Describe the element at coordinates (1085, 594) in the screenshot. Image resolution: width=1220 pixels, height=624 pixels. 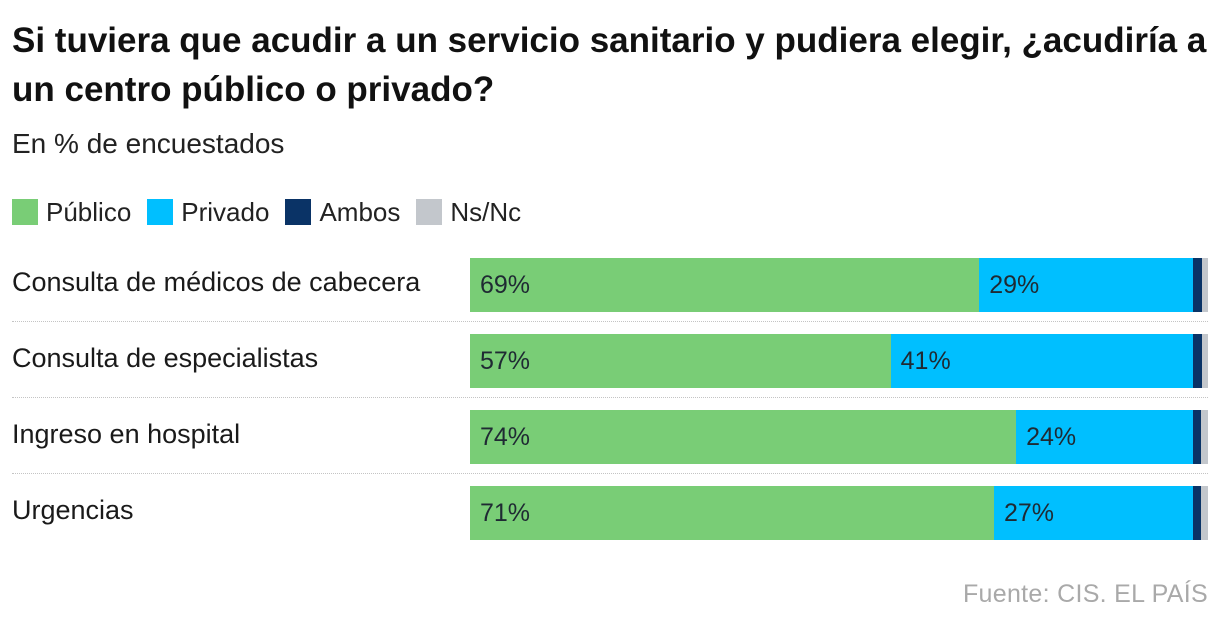
I see `source-note: Fuente: CIS. EL PAÍS` at that location.